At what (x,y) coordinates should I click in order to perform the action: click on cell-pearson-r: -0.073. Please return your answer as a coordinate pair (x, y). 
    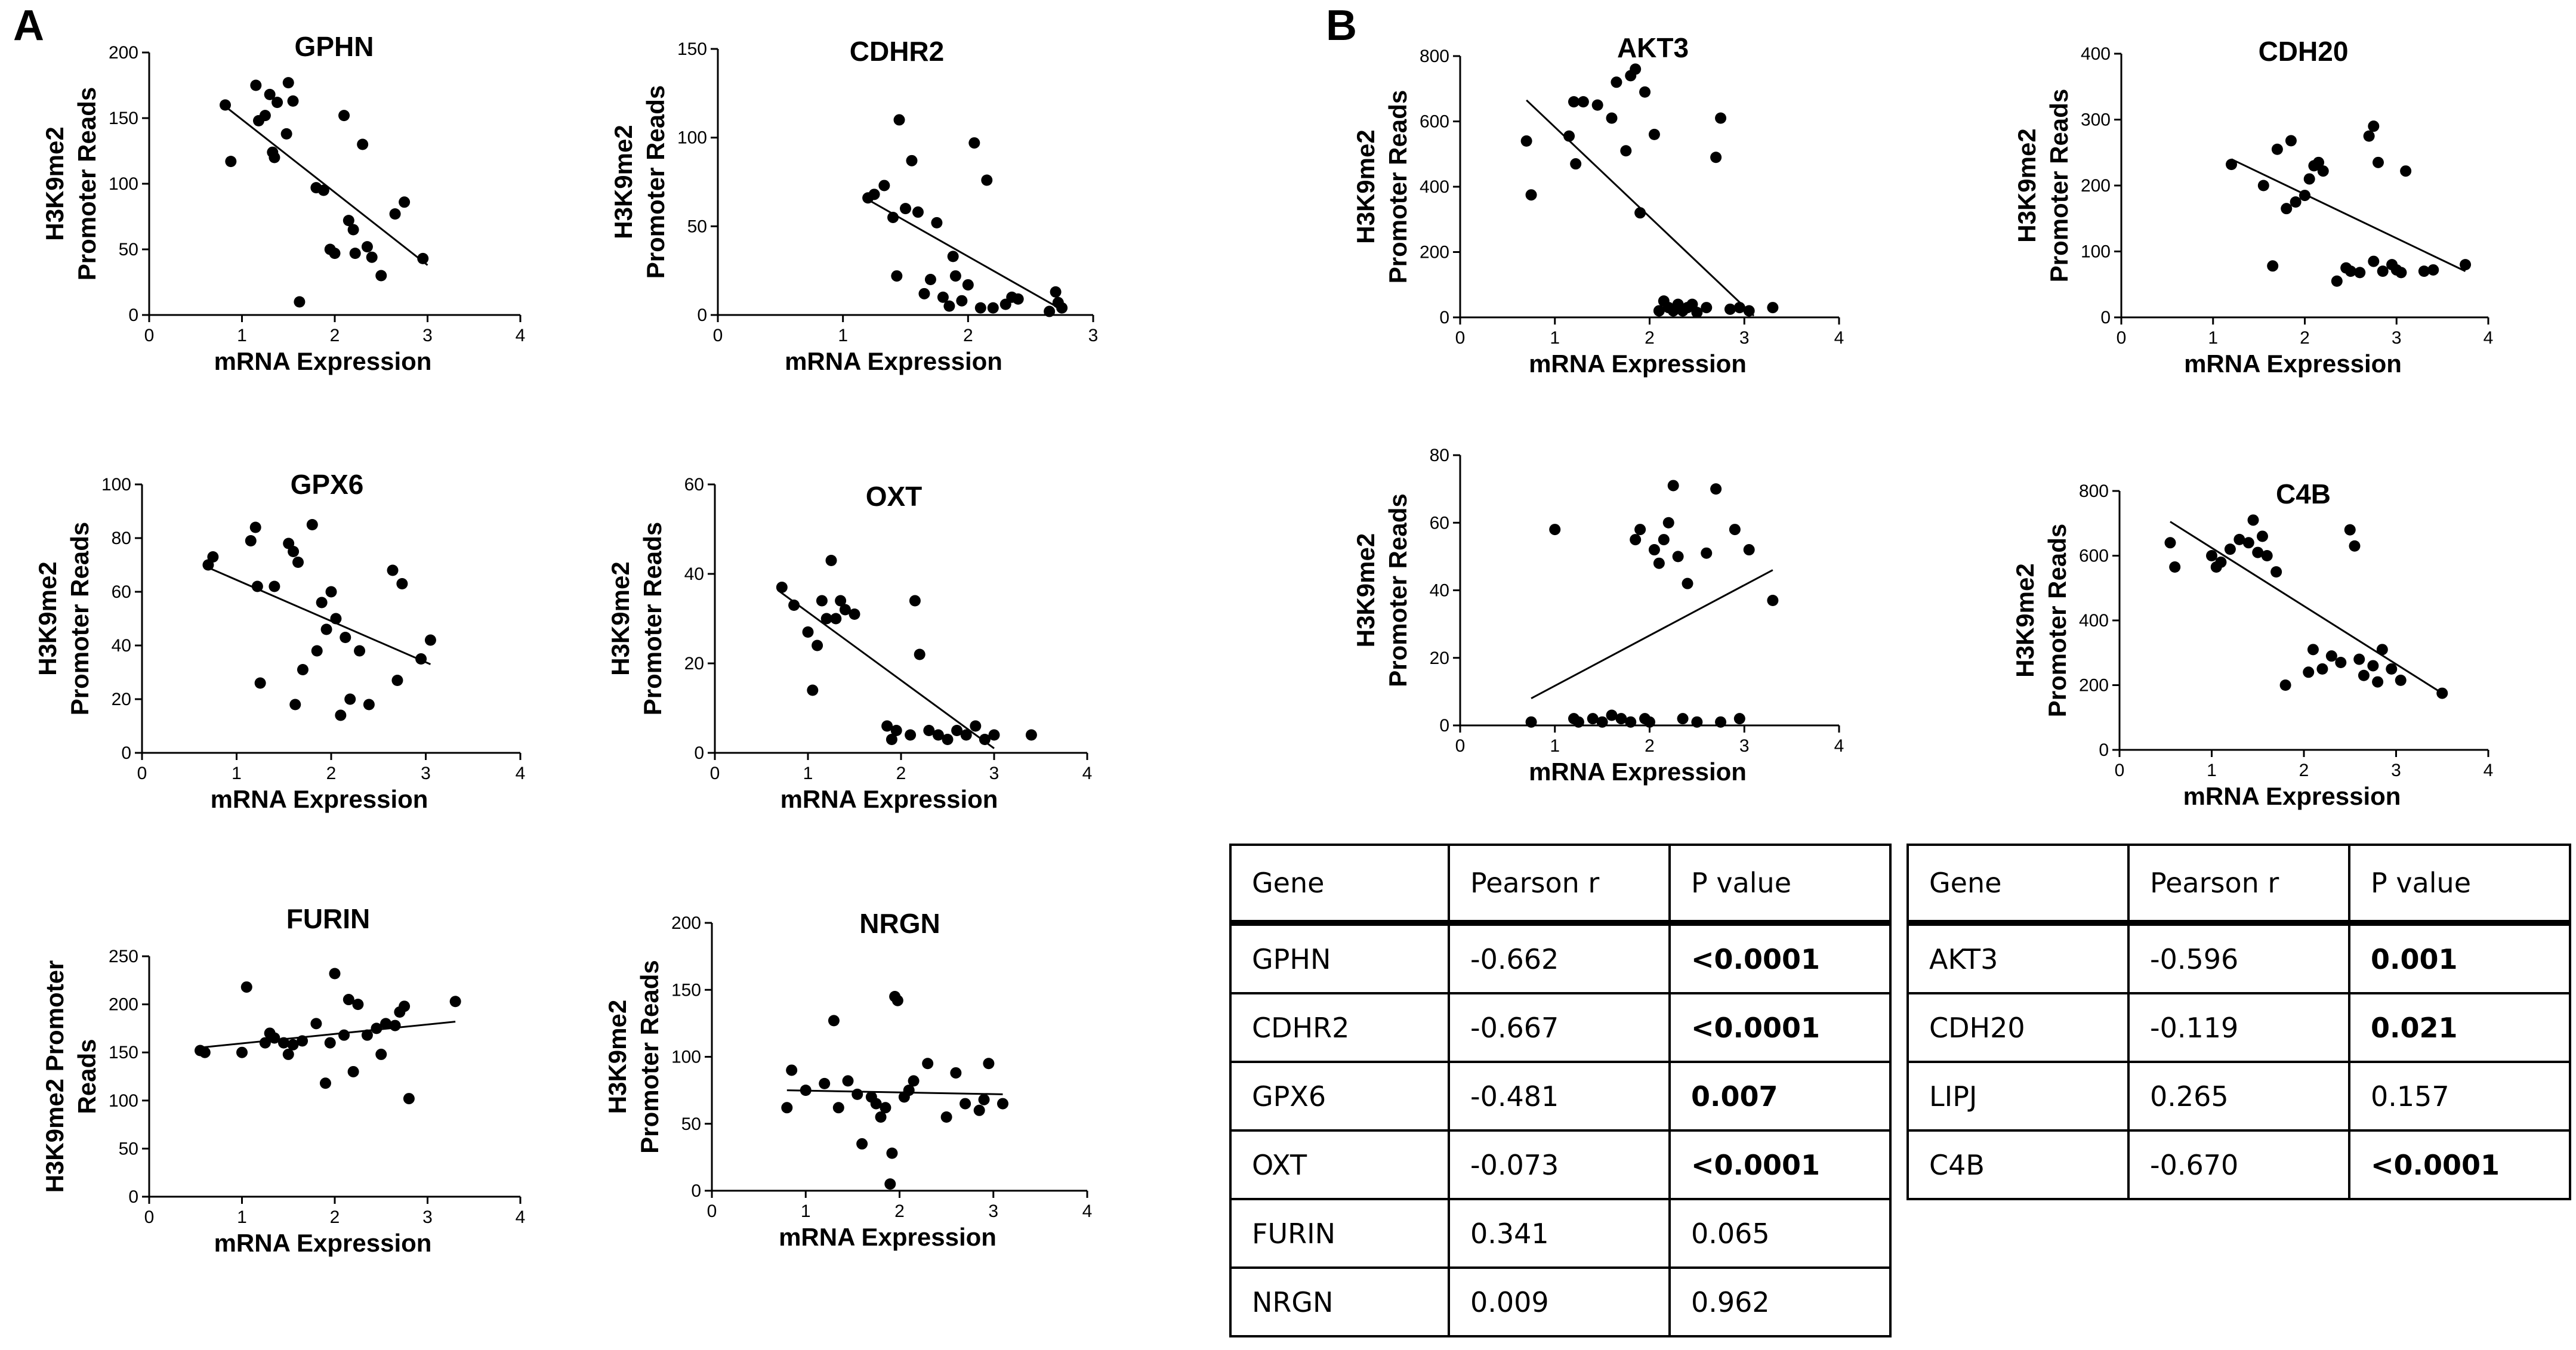
    Looking at the image, I should click on (1559, 1165).